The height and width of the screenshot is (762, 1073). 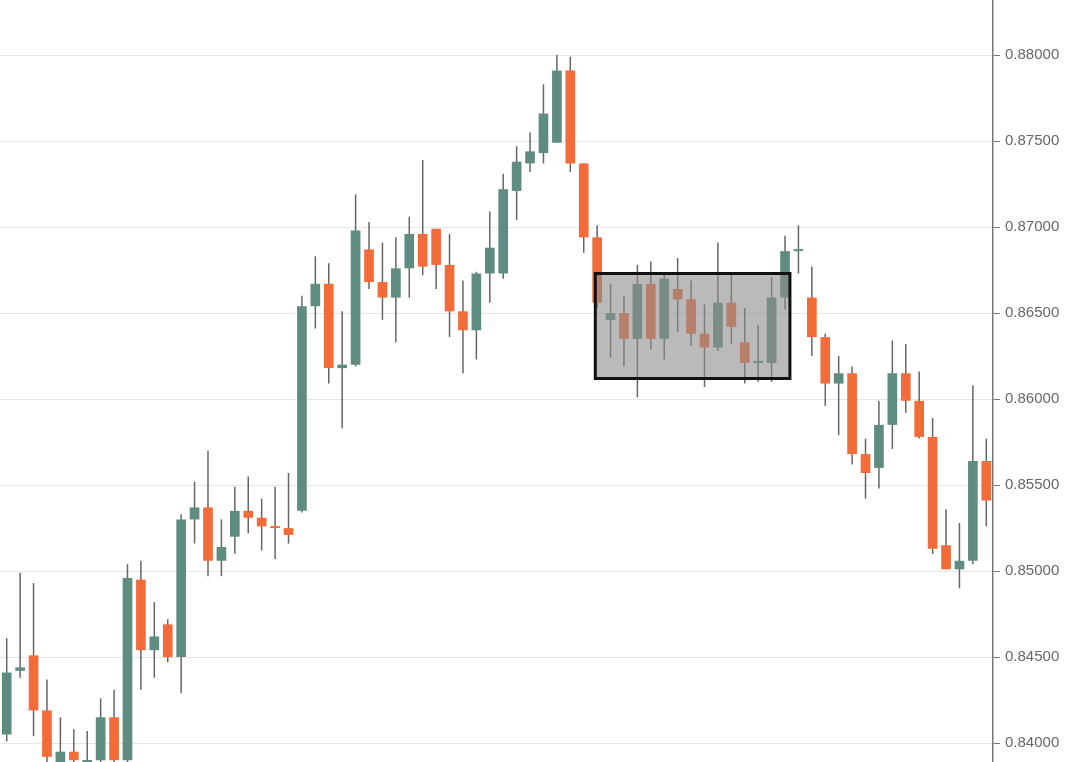 I want to click on y-tick-label: 0.87000, so click(x=1032, y=226).